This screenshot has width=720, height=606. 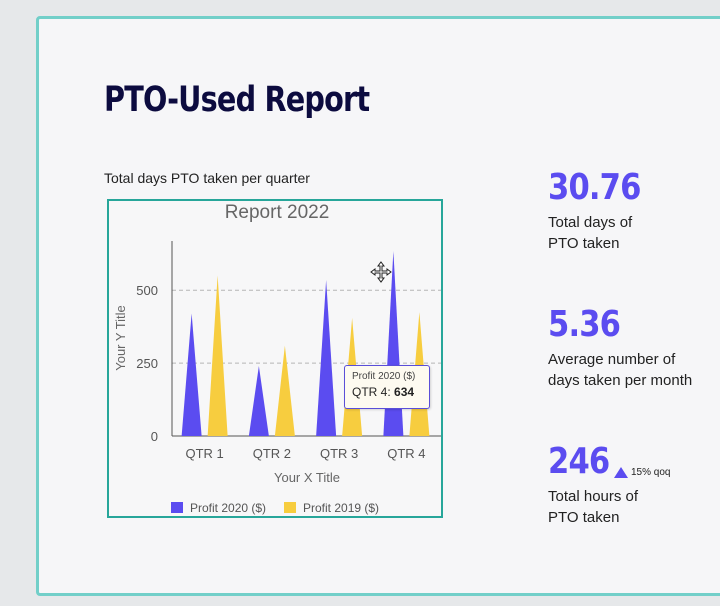 What do you see at coordinates (621, 472) in the screenshot?
I see `triangle-up-icon` at bounding box center [621, 472].